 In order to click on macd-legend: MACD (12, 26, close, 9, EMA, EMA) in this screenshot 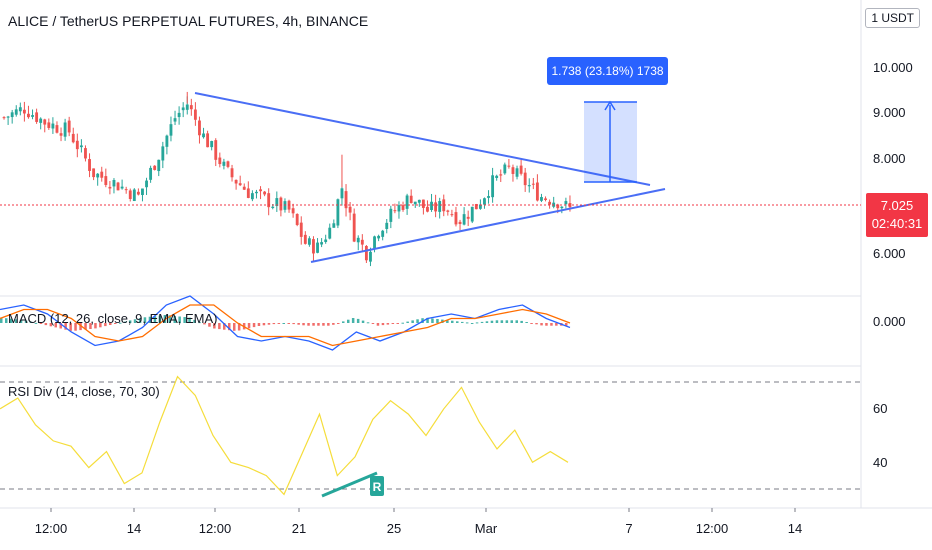, I will do `click(113, 318)`.